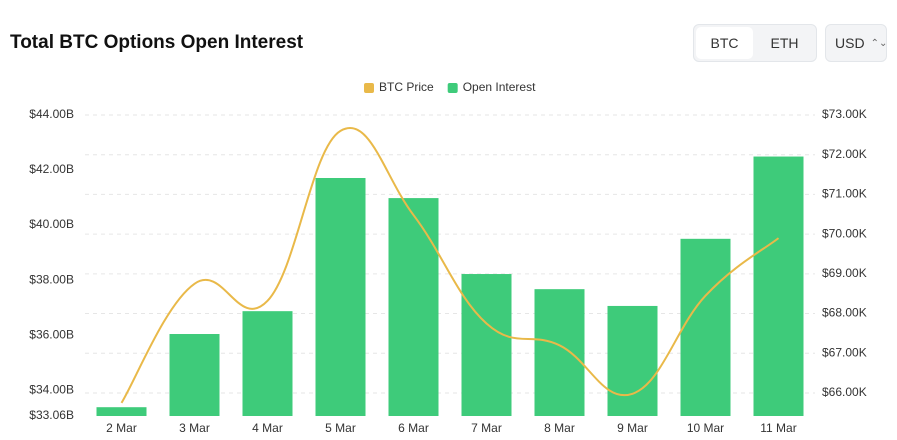  I want to click on currency-label: USD, so click(850, 43).